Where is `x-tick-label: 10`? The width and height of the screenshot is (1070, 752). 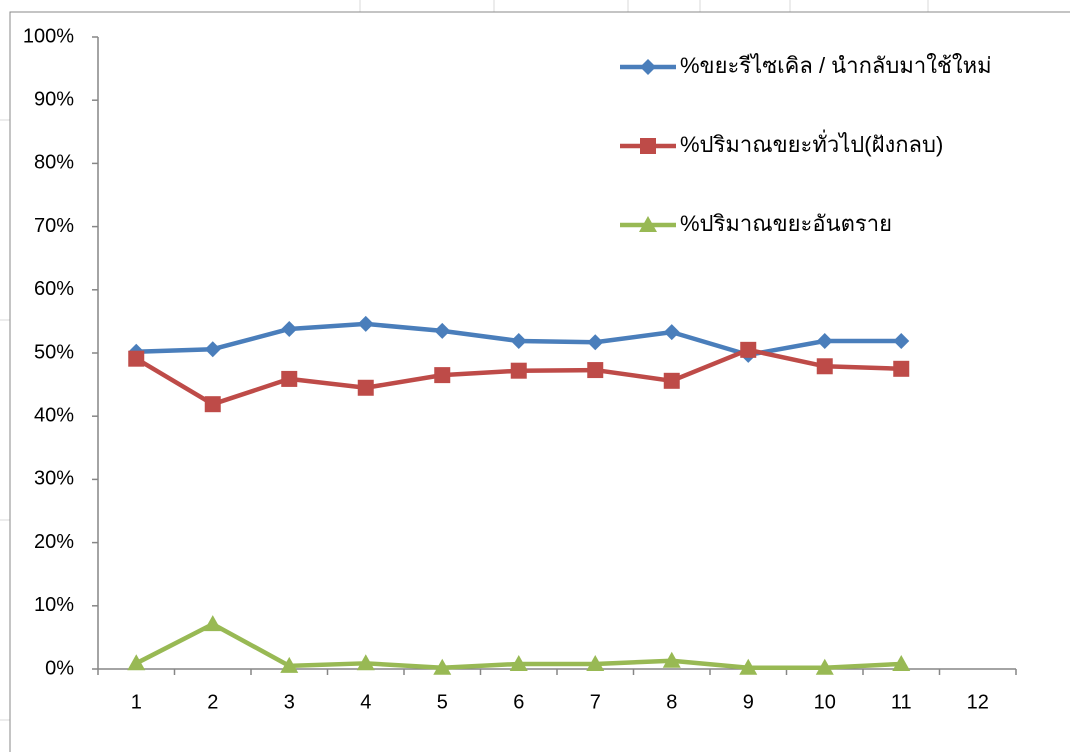 x-tick-label: 10 is located at coordinates (825, 702).